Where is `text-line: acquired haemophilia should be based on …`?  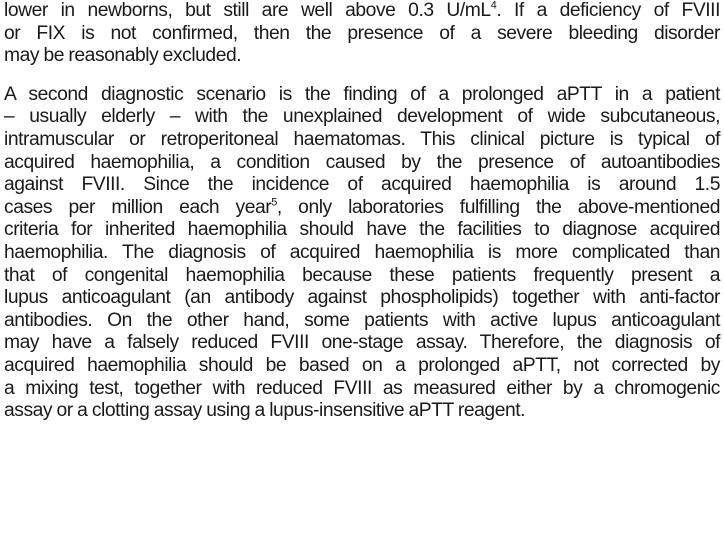
text-line: acquired haemophilia should be based on … is located at coordinates (362, 365).